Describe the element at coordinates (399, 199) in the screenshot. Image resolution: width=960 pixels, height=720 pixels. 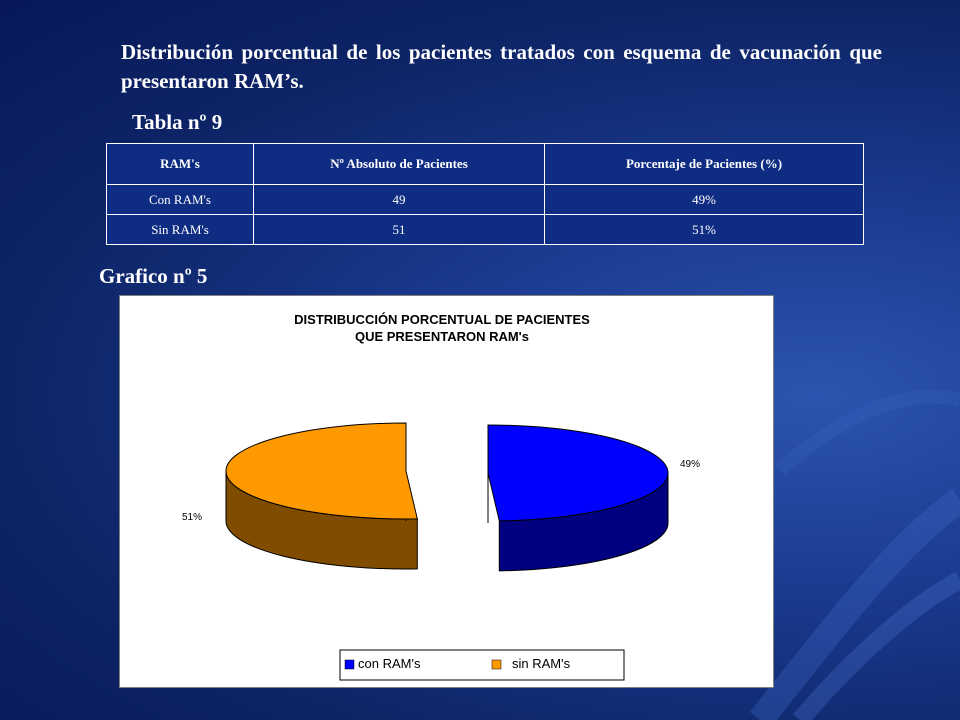
I see `table-cell: 49` at that location.